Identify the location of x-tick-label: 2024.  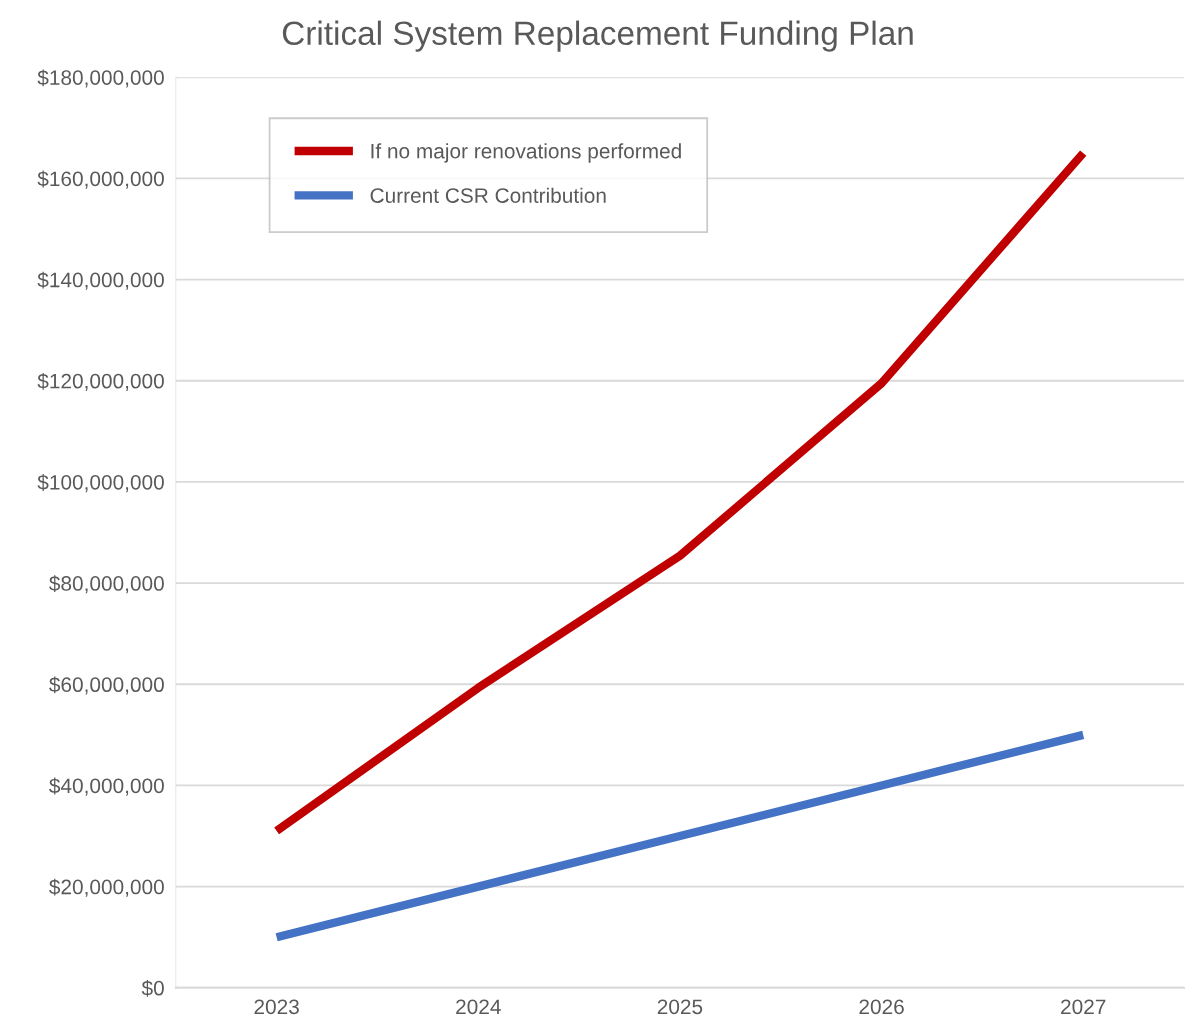
(478, 1007).